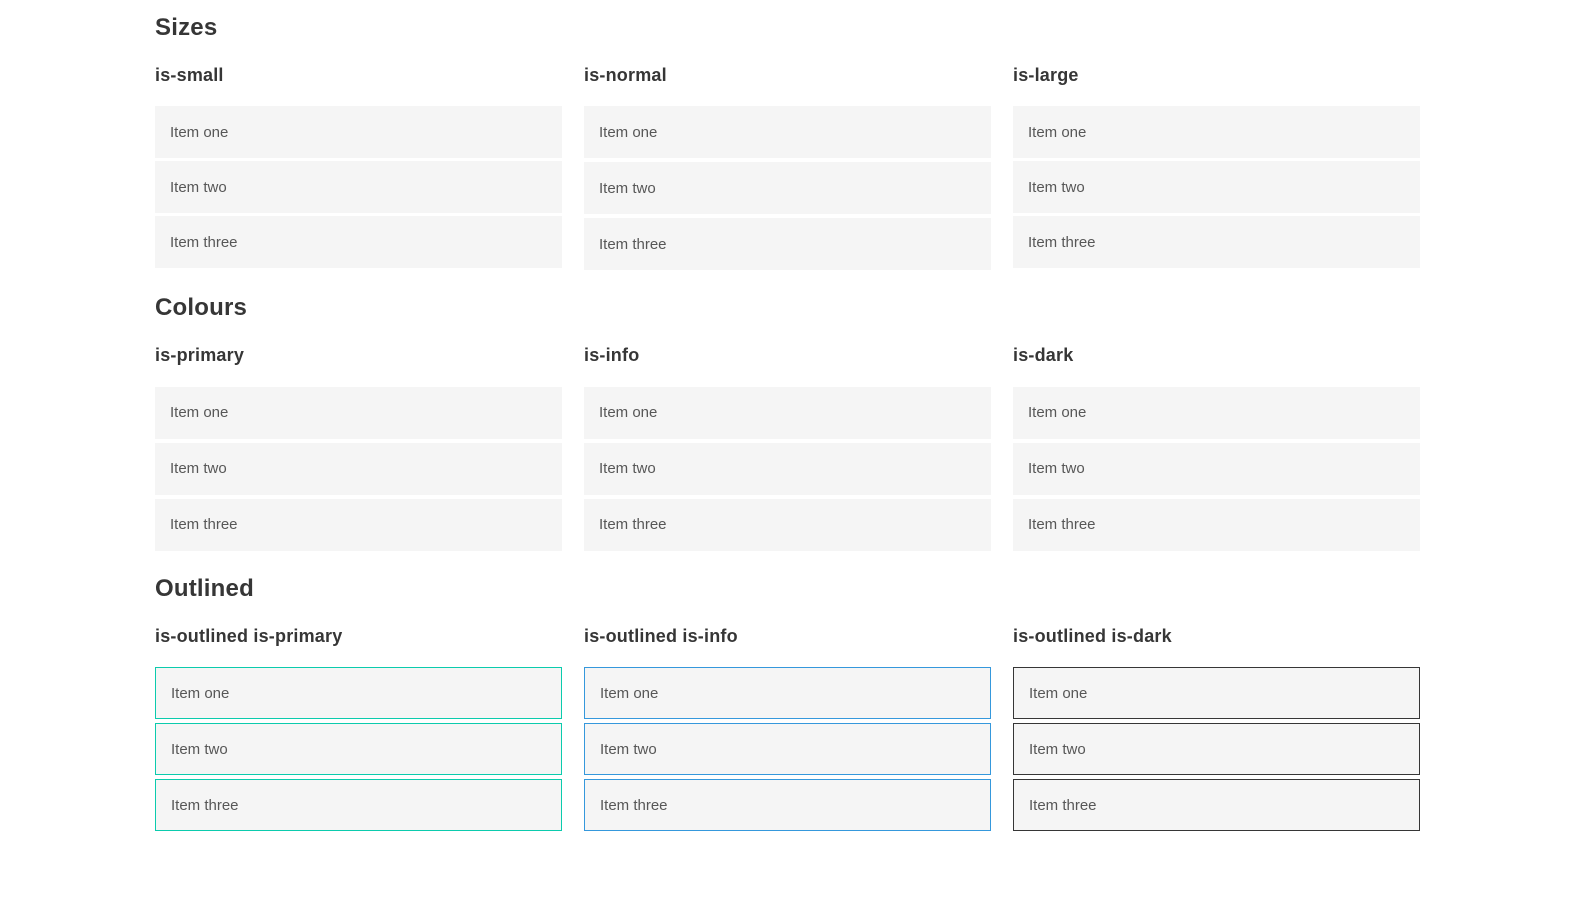 Image resolution: width=1595 pixels, height=897 pixels. I want to click on group-label: is-primary, so click(200, 355).